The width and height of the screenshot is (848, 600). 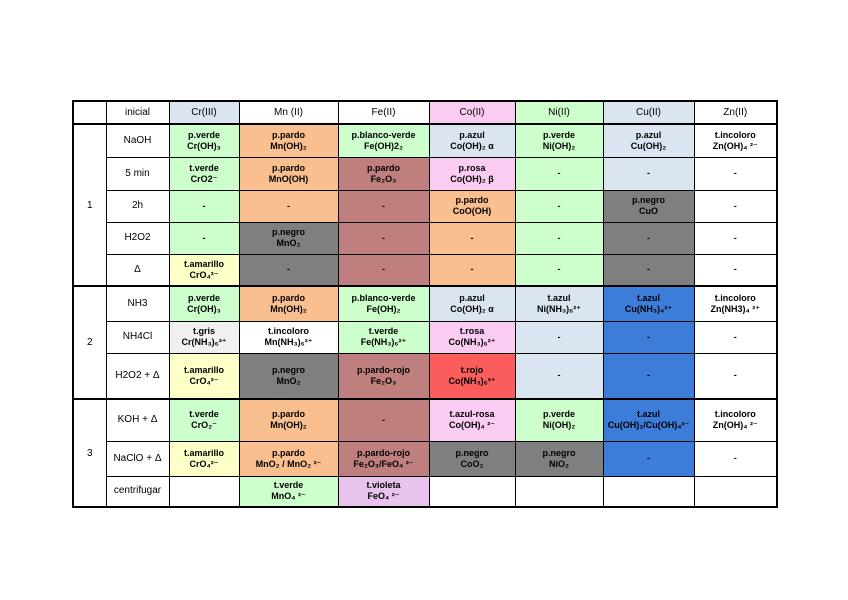 I want to click on cell-color-text: t.rosa, so click(x=472, y=331).